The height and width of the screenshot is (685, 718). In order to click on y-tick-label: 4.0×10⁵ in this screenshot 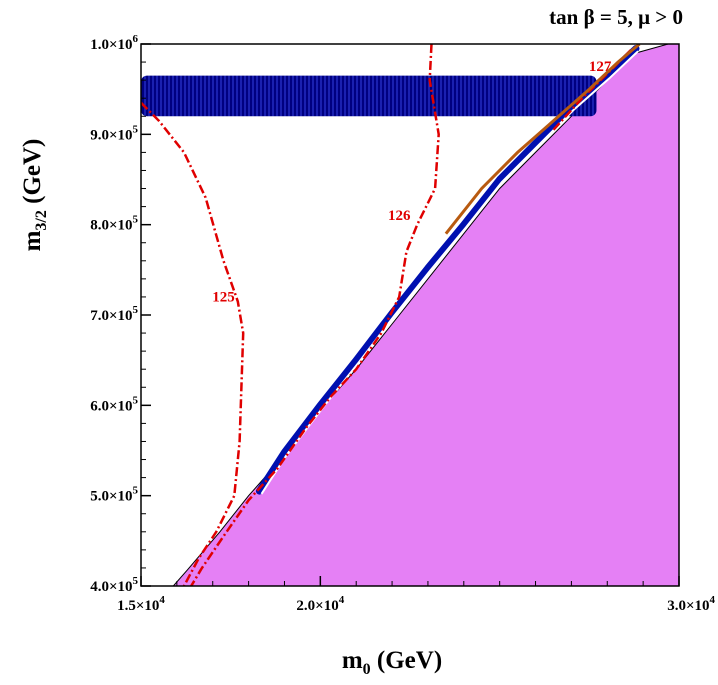, I will do `click(114, 585)`.